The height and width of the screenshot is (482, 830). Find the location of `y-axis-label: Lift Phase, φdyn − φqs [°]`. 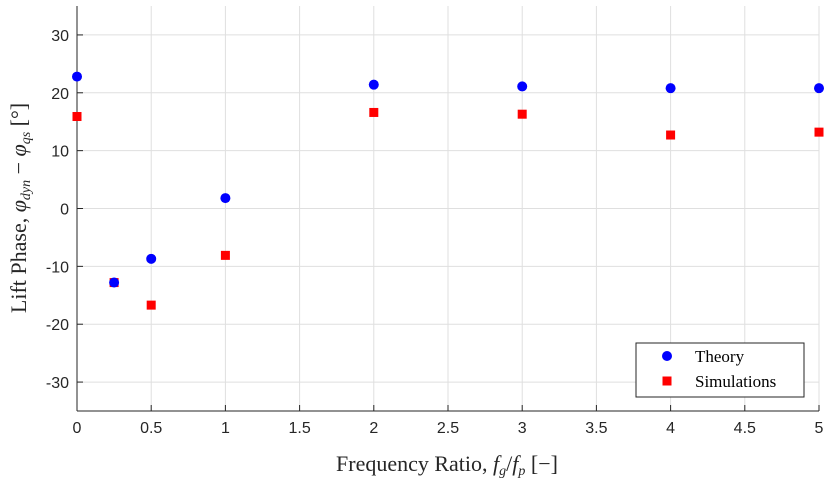

y-axis-label: Lift Phase, φdyn − φqs [°] is located at coordinates (20, 208).